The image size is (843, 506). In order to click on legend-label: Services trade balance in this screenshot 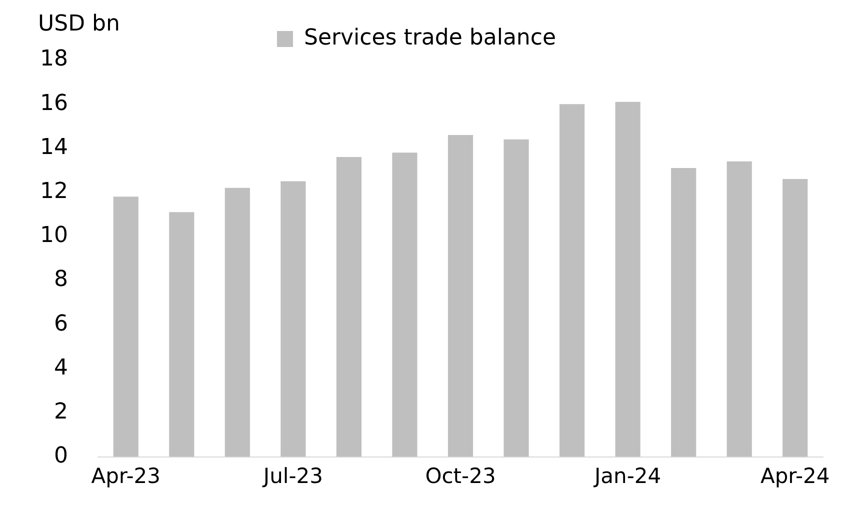, I will do `click(430, 38)`.